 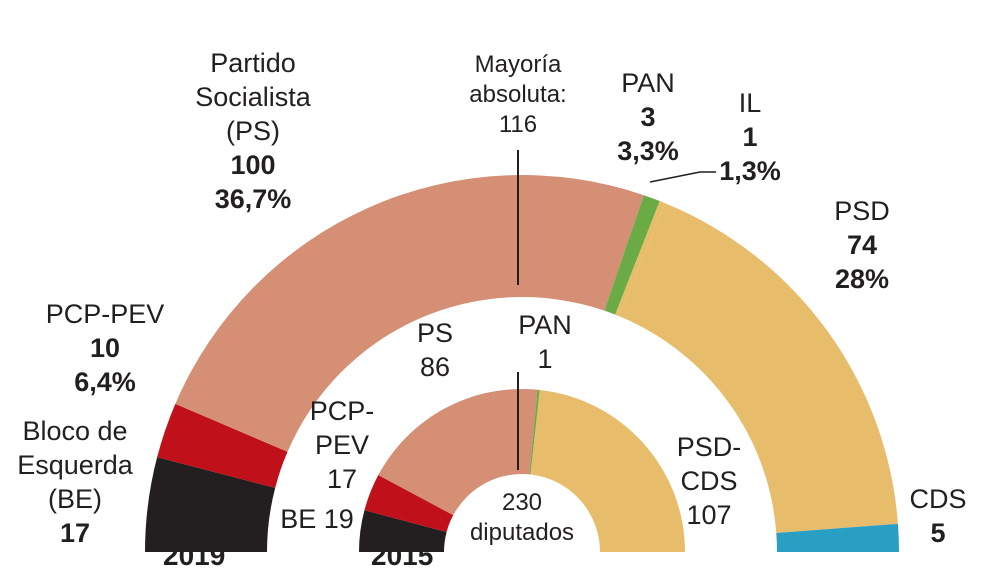 I want to click on il-seats: 1, so click(x=750, y=137).